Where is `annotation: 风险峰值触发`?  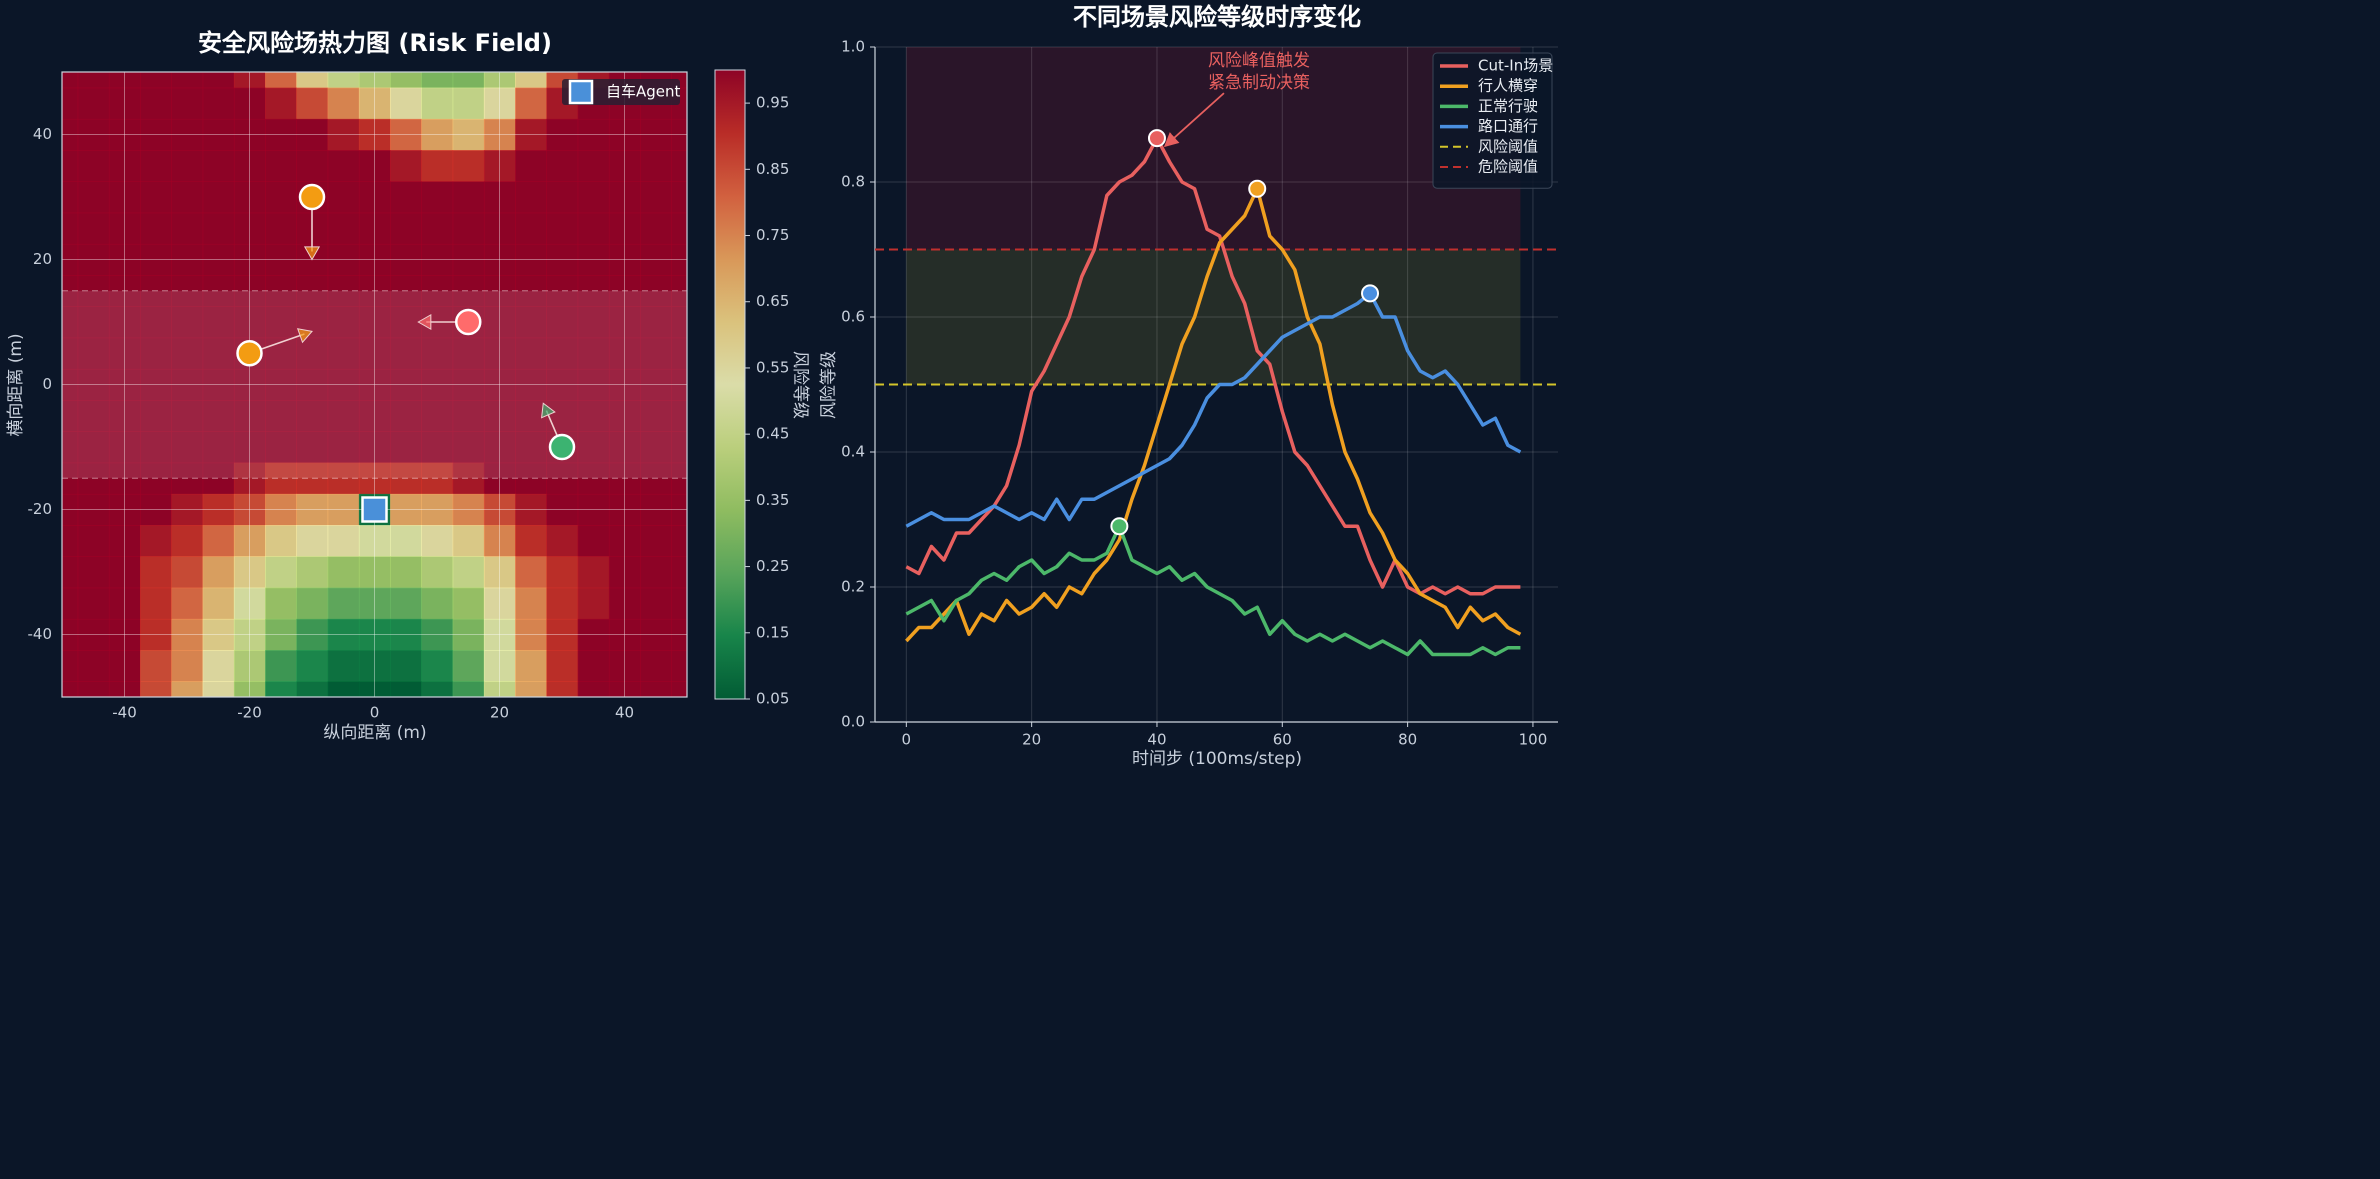
annotation: 风险峰值触发 is located at coordinates (1259, 61).